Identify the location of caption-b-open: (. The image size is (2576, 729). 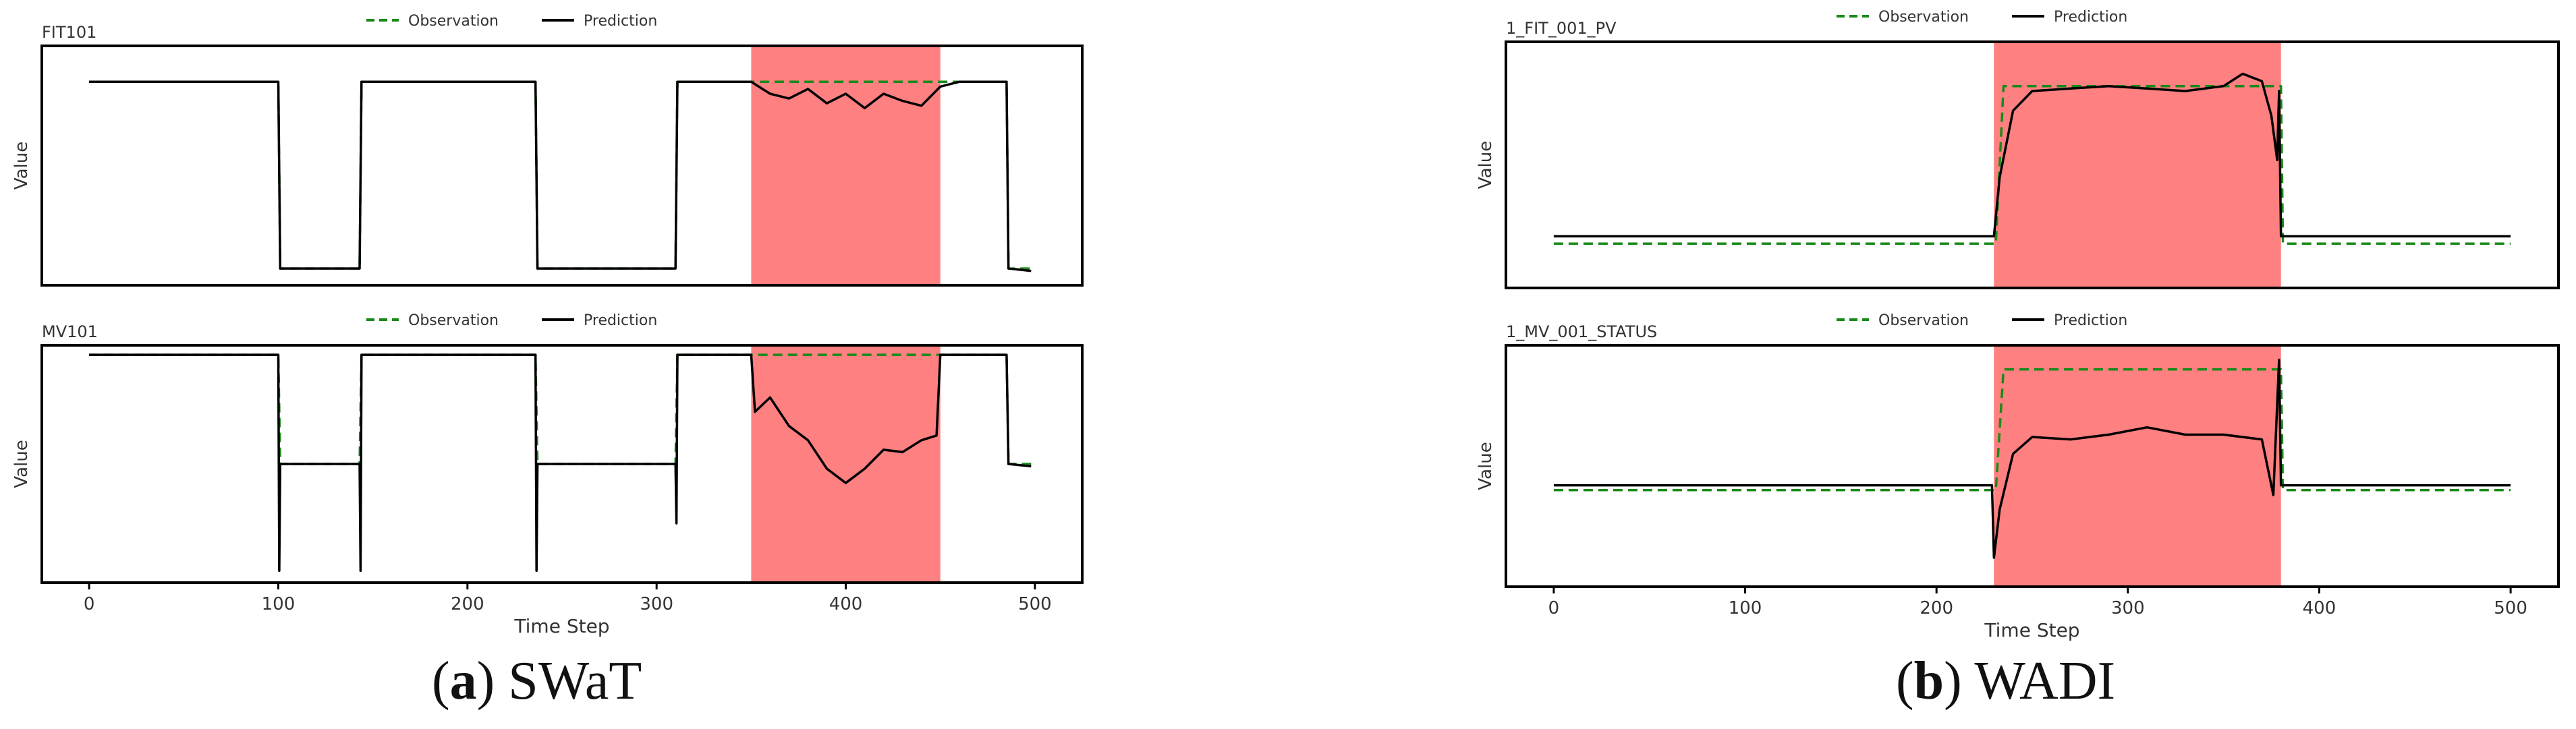
(1905, 681).